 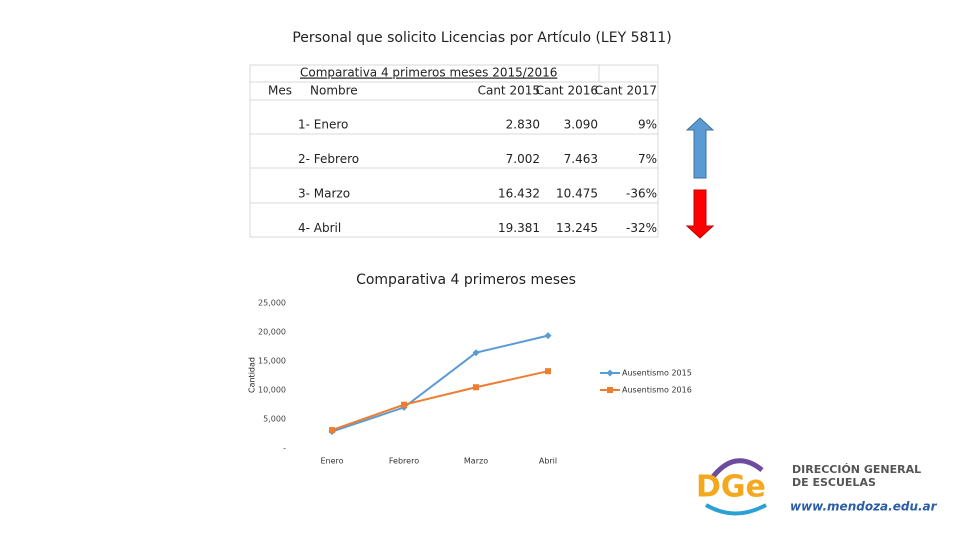 I want to click on y-tick-label: 25,000, so click(x=272, y=303).